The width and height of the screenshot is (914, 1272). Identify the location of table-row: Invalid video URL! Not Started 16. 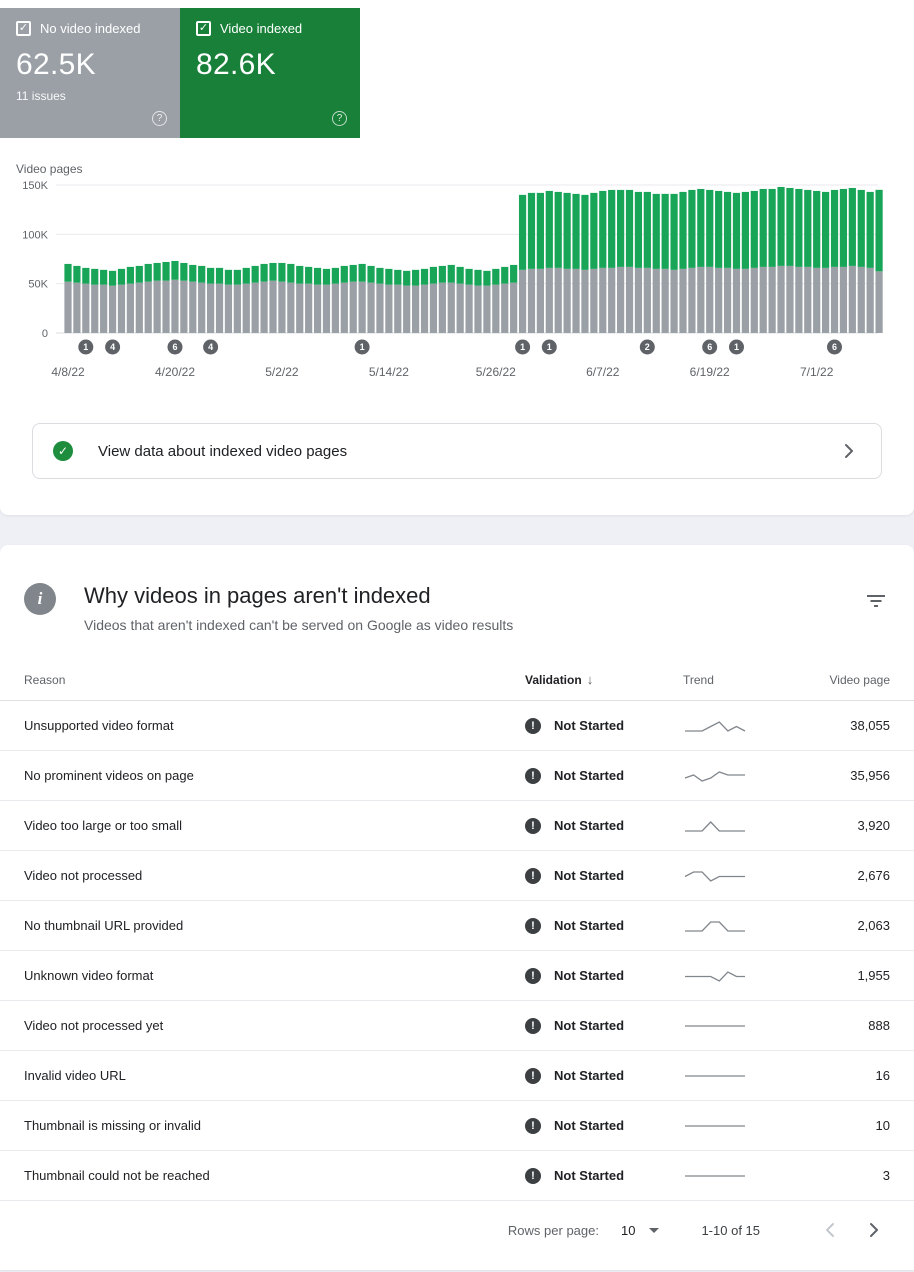
(457, 1076).